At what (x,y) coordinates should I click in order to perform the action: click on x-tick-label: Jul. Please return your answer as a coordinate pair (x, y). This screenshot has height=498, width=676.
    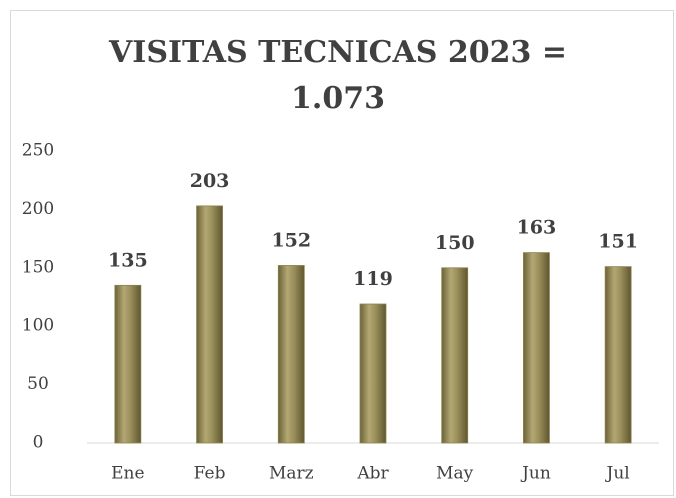
    Looking at the image, I should click on (617, 474).